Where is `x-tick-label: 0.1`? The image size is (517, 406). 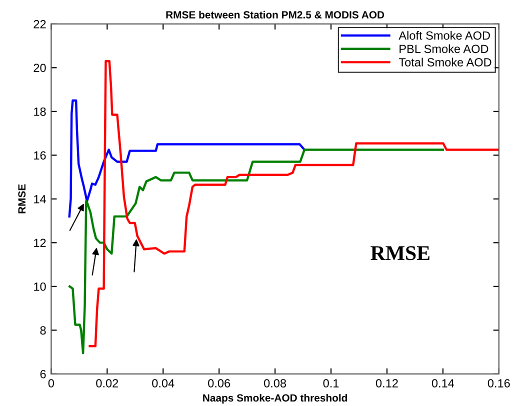
x-tick-label: 0.1 is located at coordinates (331, 383).